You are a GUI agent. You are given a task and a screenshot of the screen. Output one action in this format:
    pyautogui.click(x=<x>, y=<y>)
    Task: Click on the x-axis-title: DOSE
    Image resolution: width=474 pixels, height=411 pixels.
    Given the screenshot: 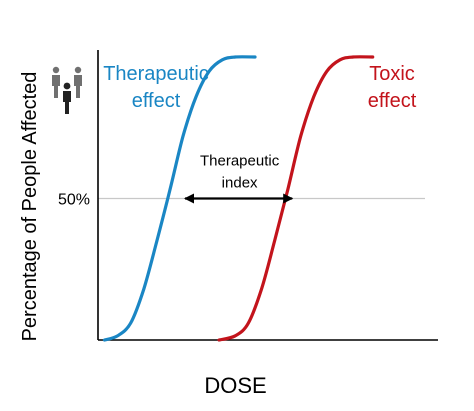 What is the action you would take?
    pyautogui.click(x=235, y=385)
    